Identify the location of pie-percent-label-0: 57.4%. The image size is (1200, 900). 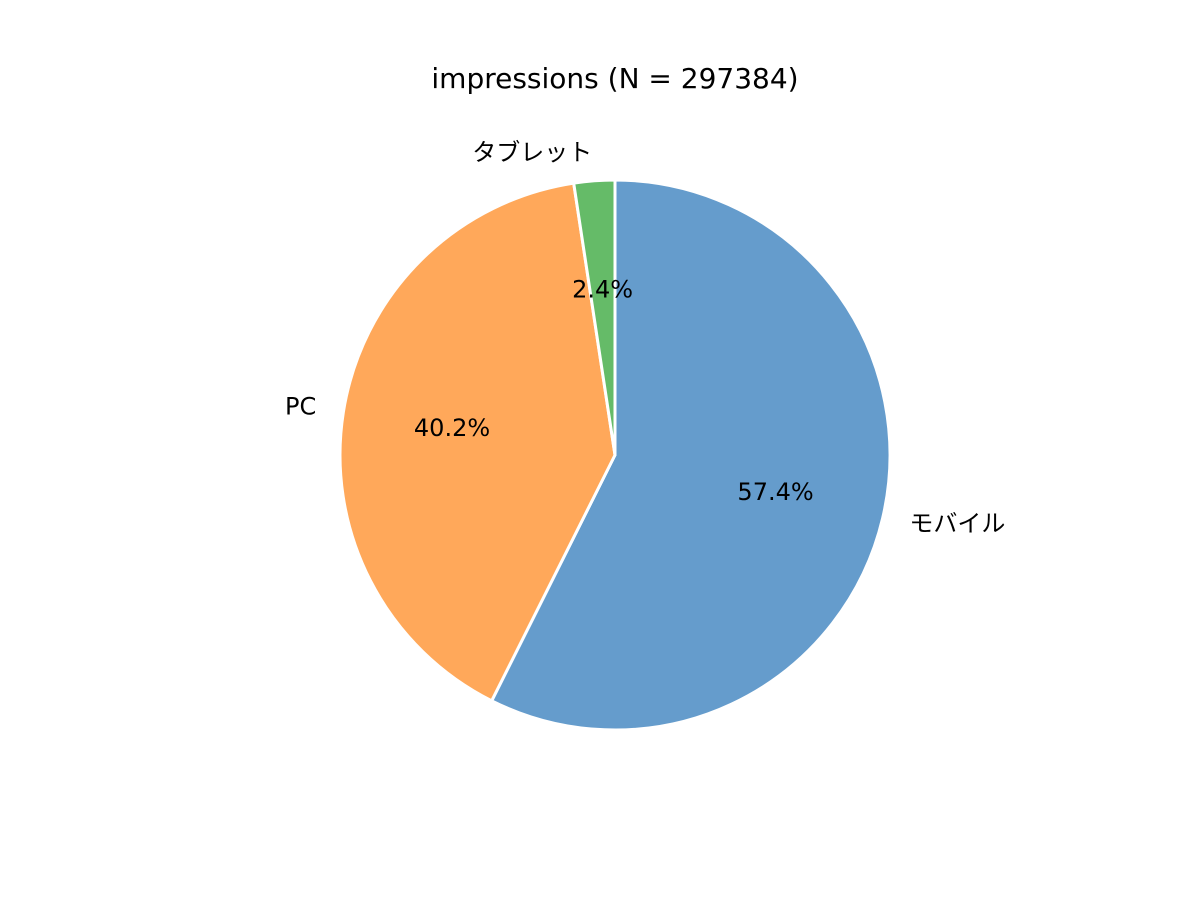
(775, 492).